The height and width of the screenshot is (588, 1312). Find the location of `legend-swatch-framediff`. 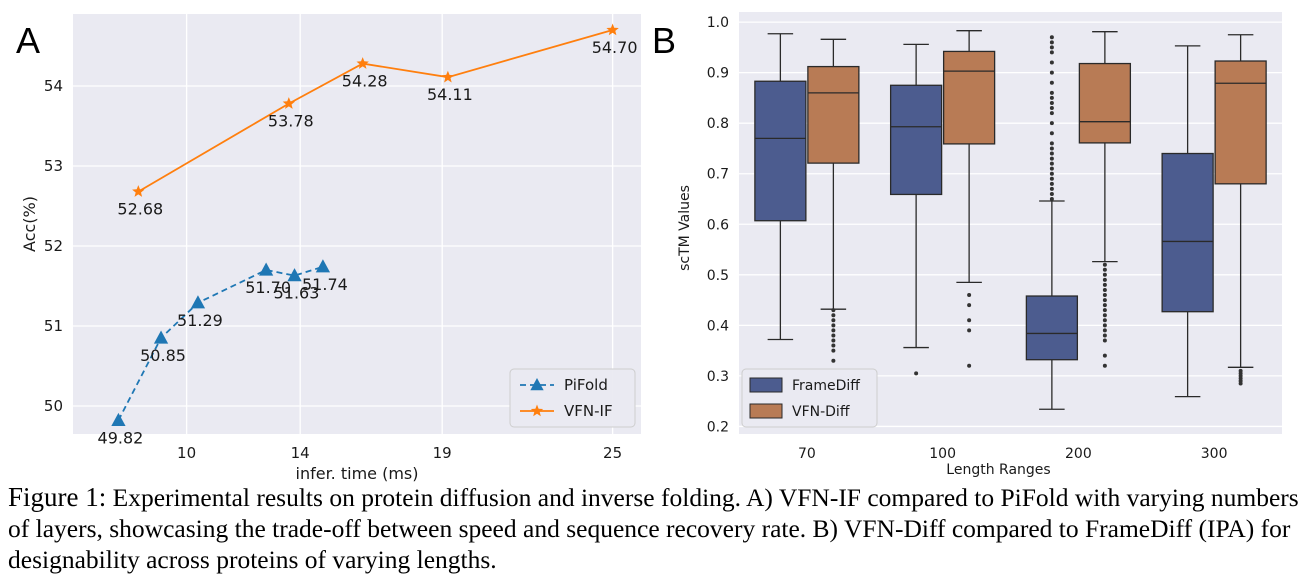

legend-swatch-framediff is located at coordinates (766, 385).